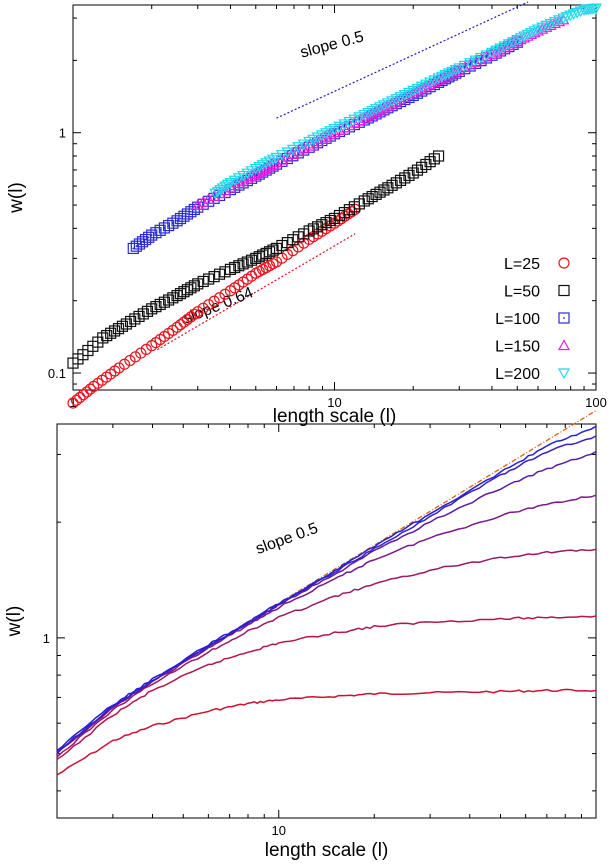  Describe the element at coordinates (517, 319) in the screenshot. I see `legend-label: L=100` at that location.